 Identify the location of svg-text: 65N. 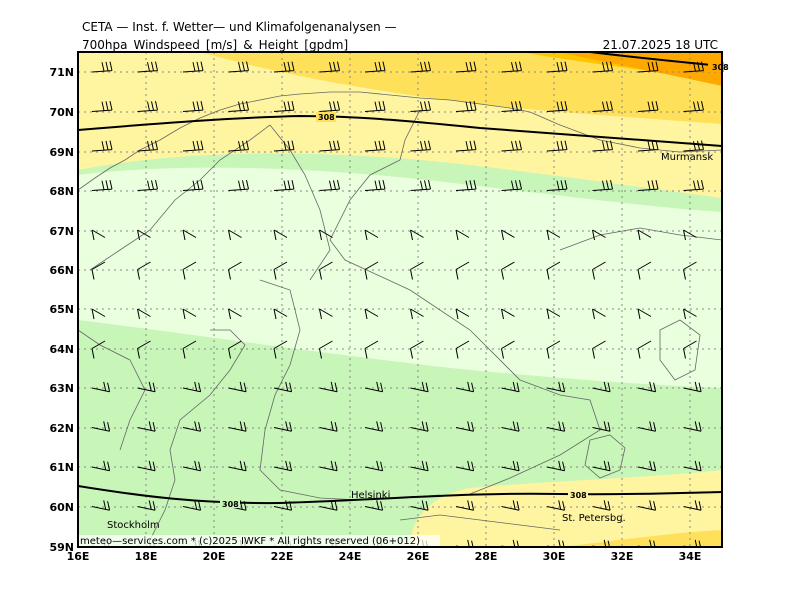
(61, 309).